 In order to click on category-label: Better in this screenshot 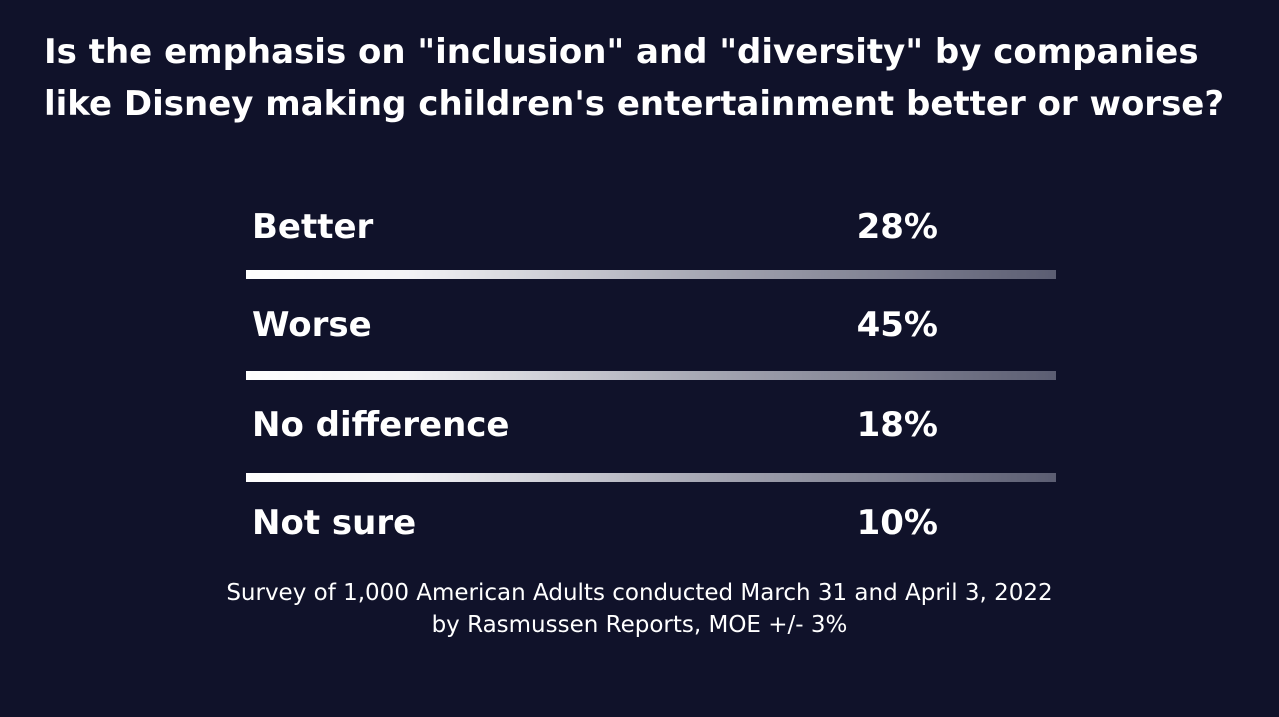, I will do `click(313, 227)`.